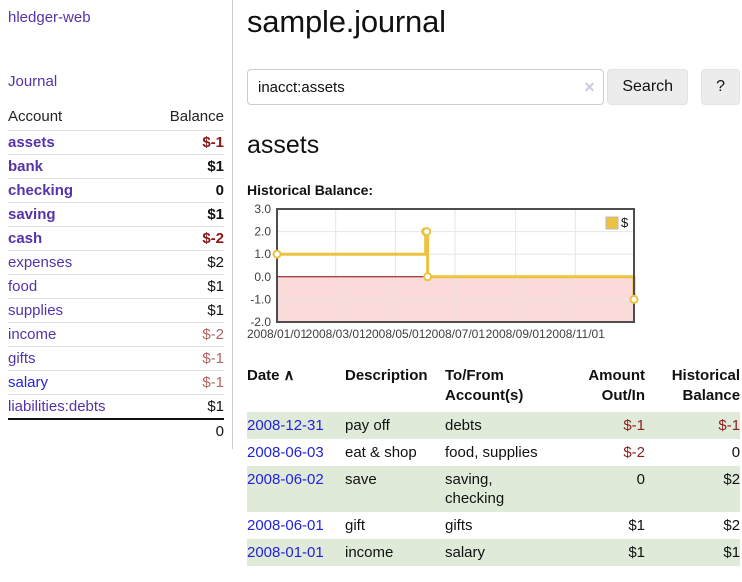 This screenshot has width=742, height=582. I want to click on accounts-total-row: 0, so click(116, 431).